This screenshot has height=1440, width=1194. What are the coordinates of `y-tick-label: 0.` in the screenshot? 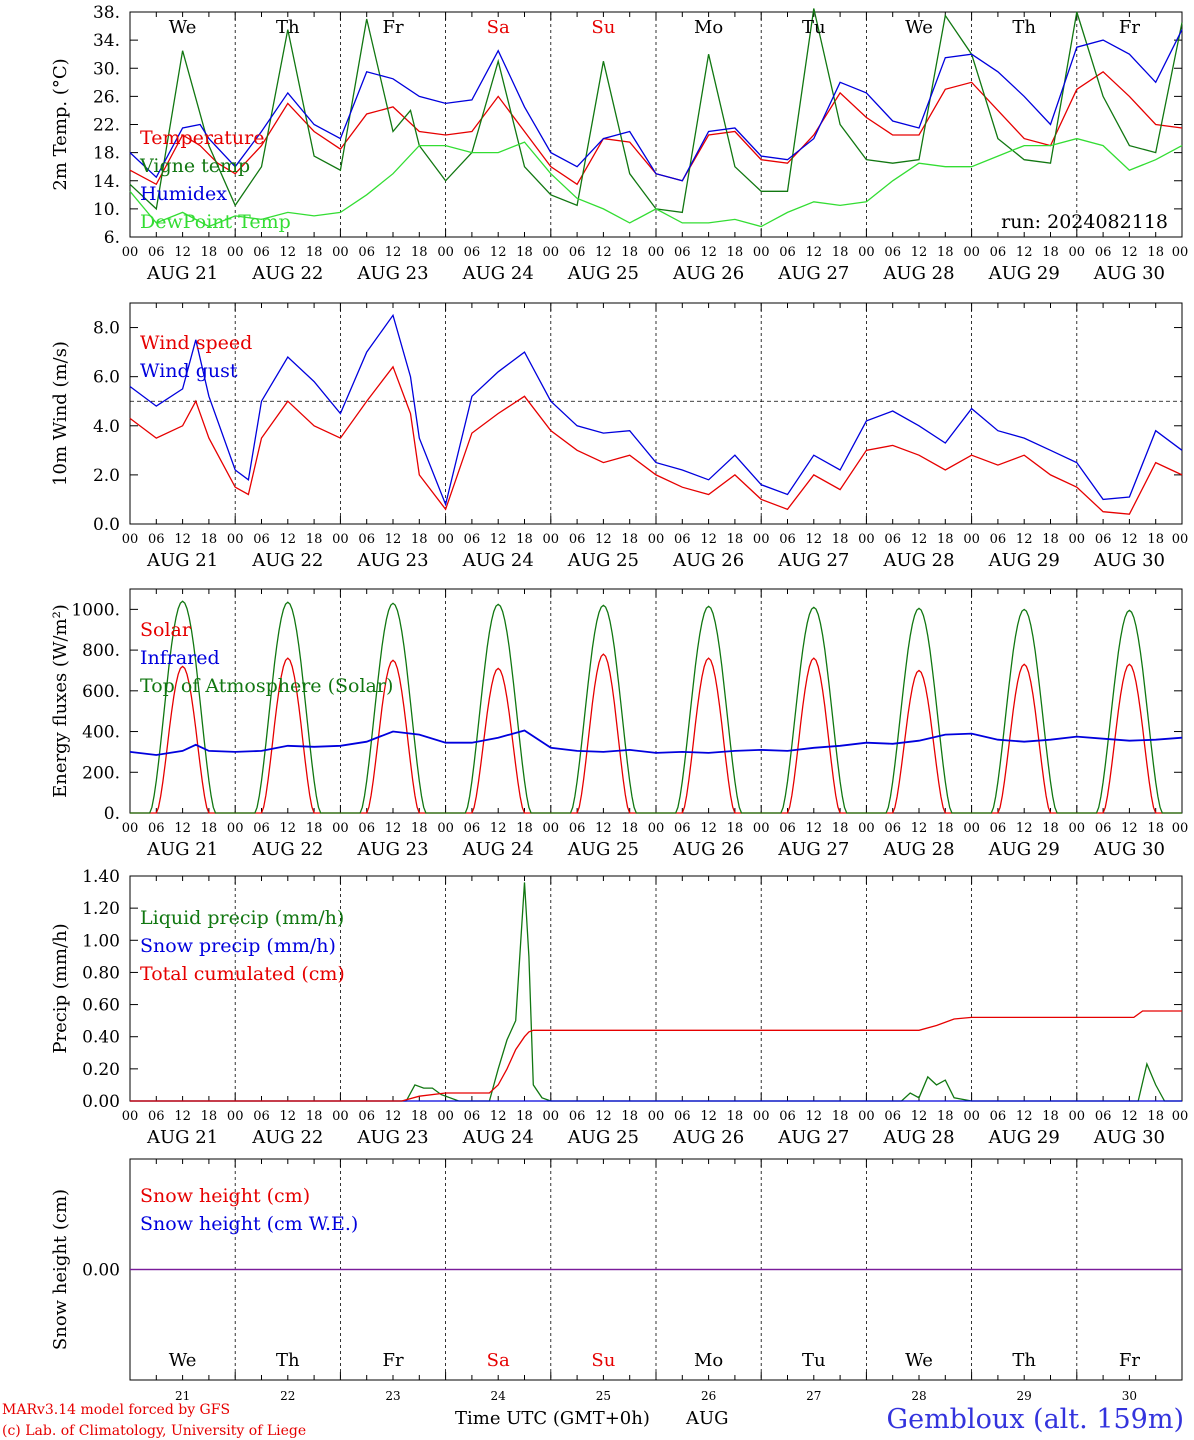 It's located at (112, 814).